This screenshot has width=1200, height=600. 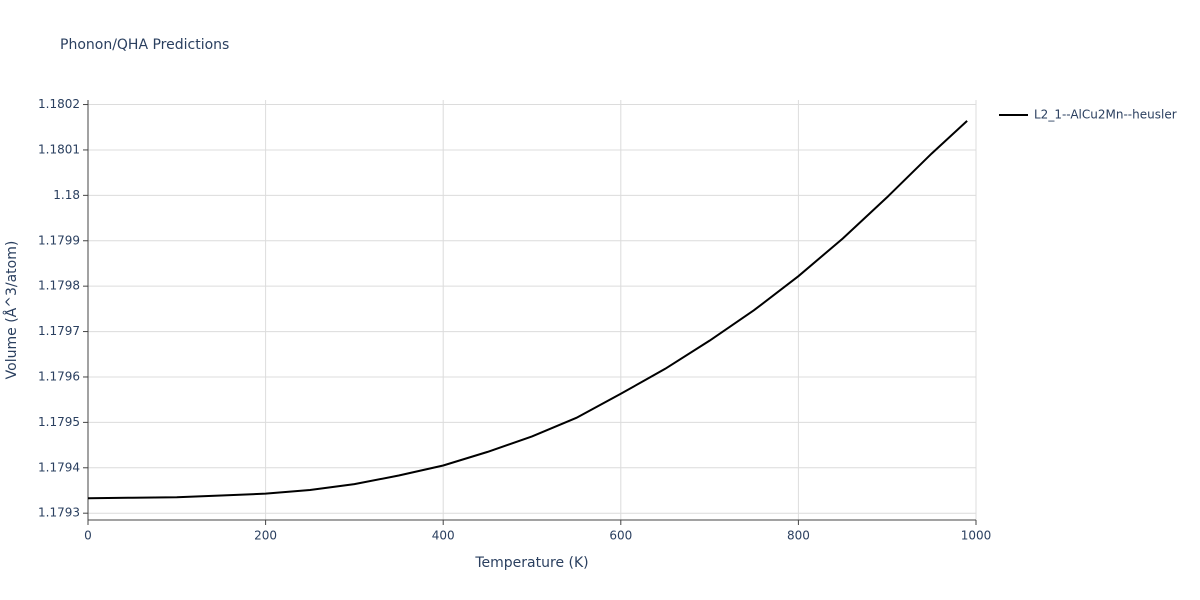 I want to click on x-tick-label: 0, so click(x=88, y=536).